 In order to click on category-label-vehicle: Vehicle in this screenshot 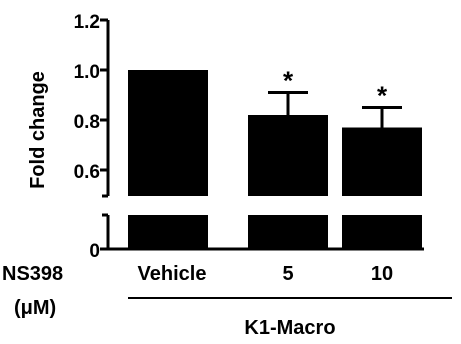, I will do `click(172, 274)`.